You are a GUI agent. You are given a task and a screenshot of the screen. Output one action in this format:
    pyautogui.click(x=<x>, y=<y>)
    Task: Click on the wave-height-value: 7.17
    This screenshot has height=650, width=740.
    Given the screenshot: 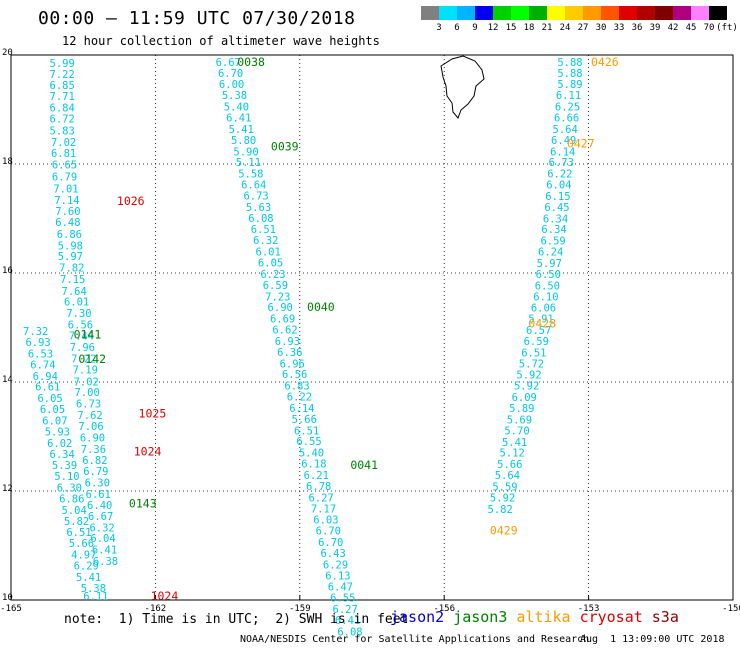 What is the action you would take?
    pyautogui.click(x=323, y=509)
    